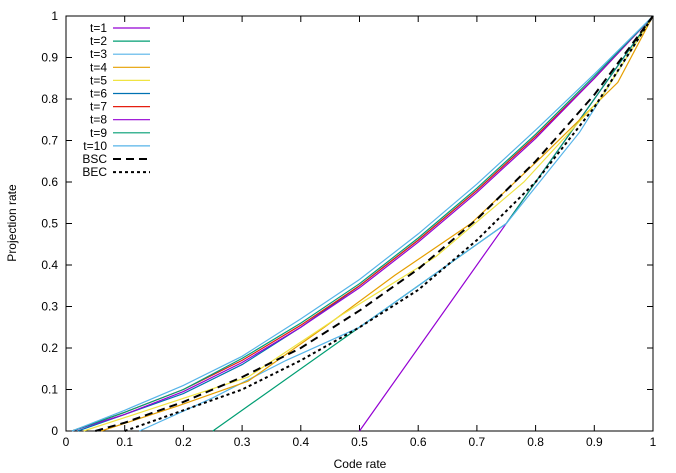 This screenshot has height=473, width=676. Describe the element at coordinates (49, 58) in the screenshot. I see `y-tick-label: 0.9` at that location.